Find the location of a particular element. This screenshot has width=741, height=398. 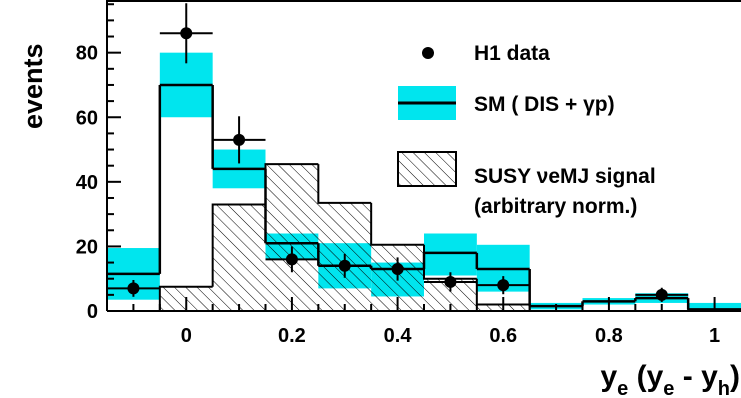

x-tick-label: 0.2 is located at coordinates (292, 336).